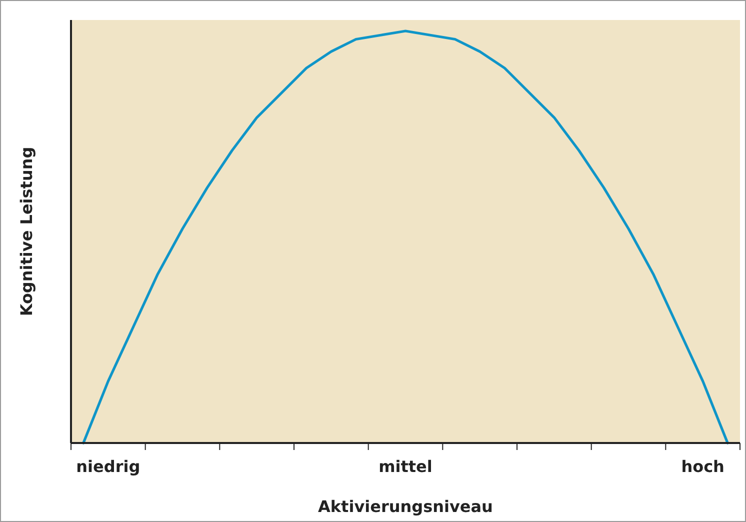 The image size is (746, 522). What do you see at coordinates (405, 506) in the screenshot?
I see `x-axis-title: Aktivierungsniveau` at bounding box center [405, 506].